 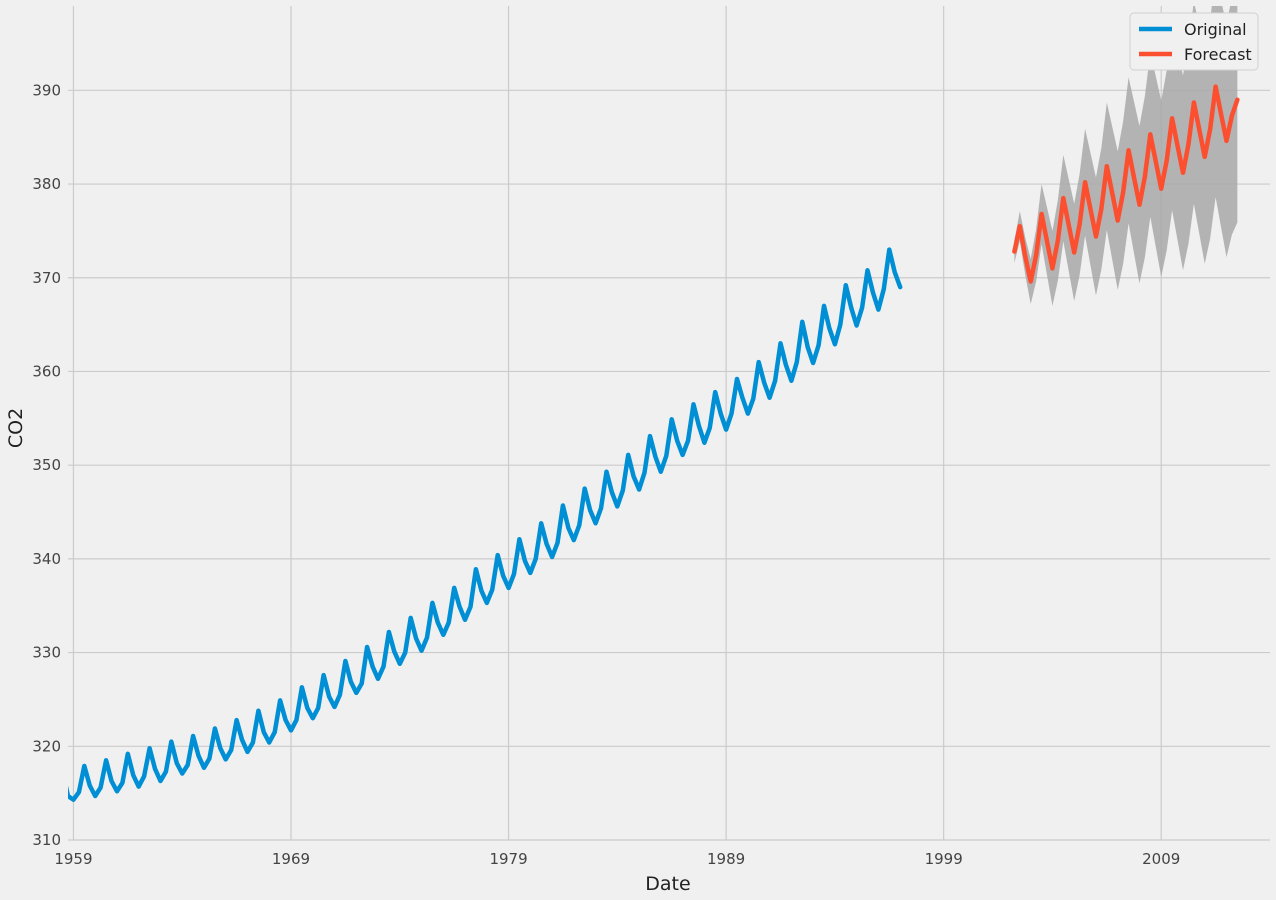 I want to click on y-tick-label: 330, so click(x=46, y=653).